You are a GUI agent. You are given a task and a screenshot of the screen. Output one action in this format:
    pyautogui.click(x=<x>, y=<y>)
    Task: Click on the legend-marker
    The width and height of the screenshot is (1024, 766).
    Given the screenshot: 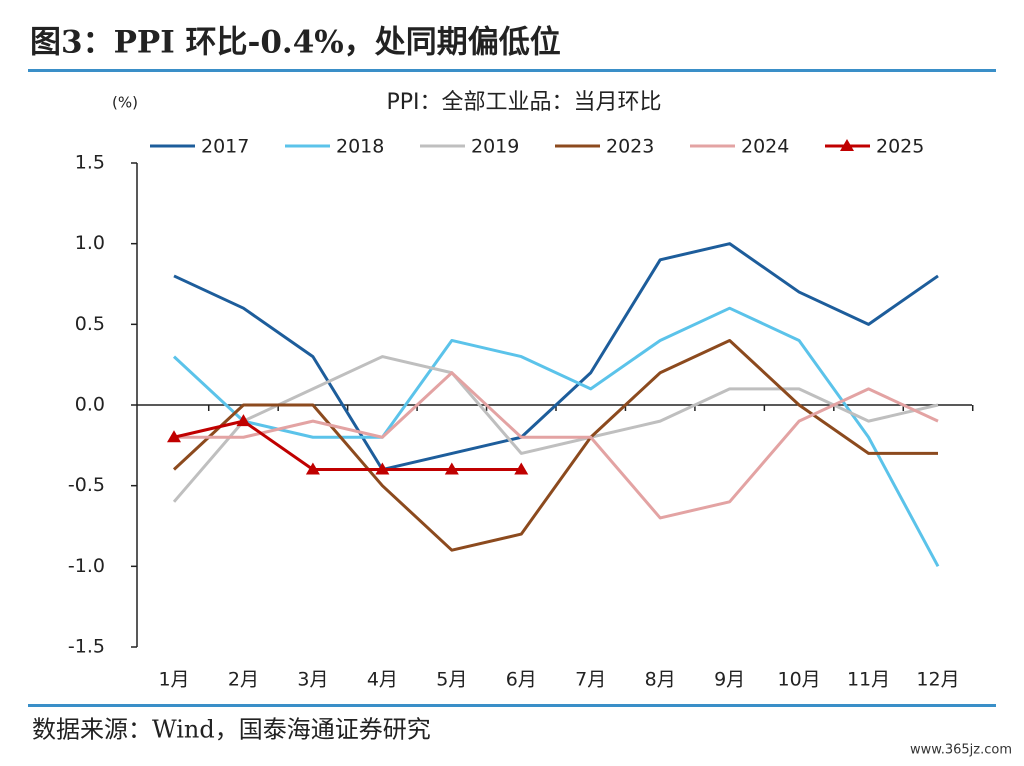 What is the action you would take?
    pyautogui.click(x=847, y=145)
    